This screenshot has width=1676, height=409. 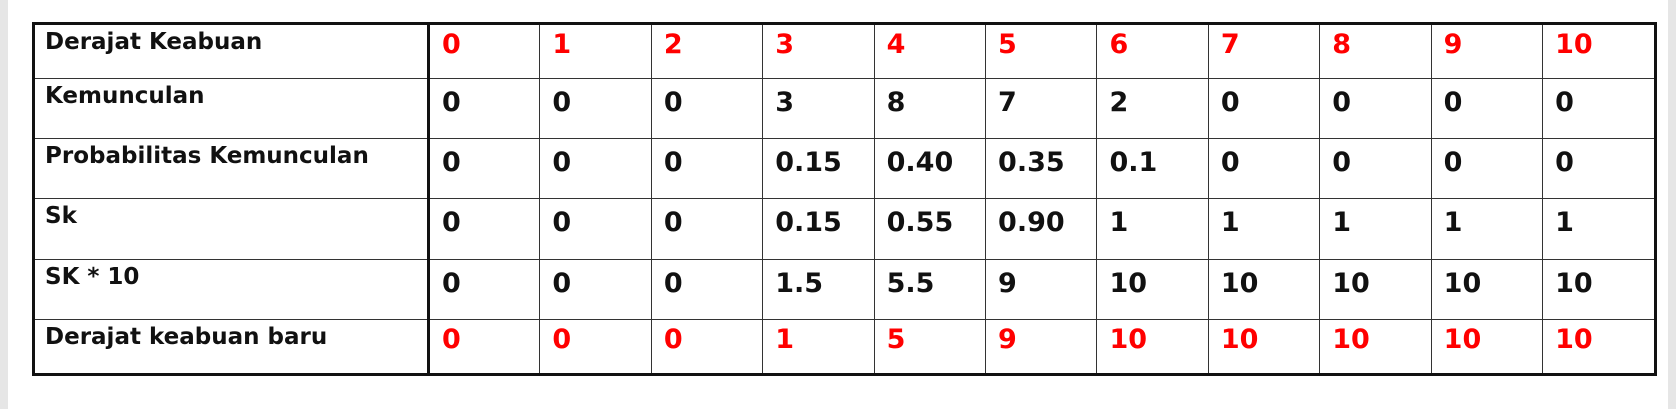 What do you see at coordinates (232, 169) in the screenshot?
I see `row-label: Probabilitas Kemunculan` at bounding box center [232, 169].